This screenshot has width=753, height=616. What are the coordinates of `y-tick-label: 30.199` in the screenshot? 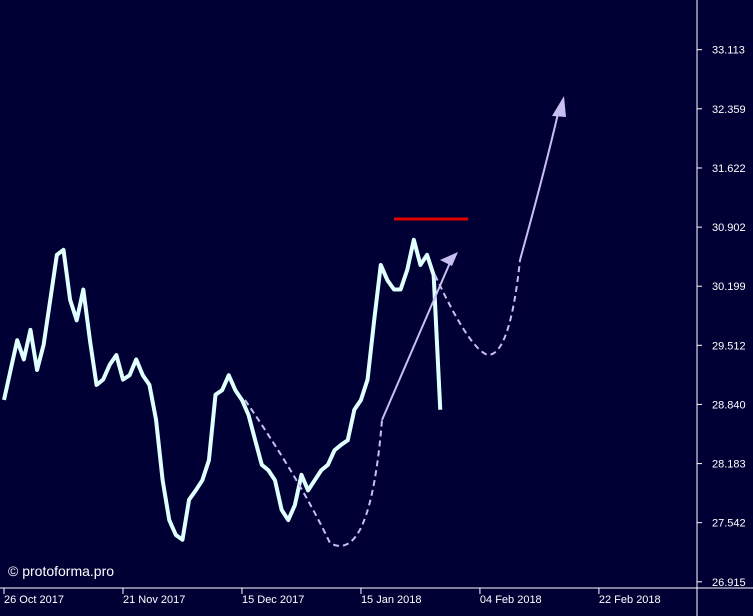 It's located at (729, 287).